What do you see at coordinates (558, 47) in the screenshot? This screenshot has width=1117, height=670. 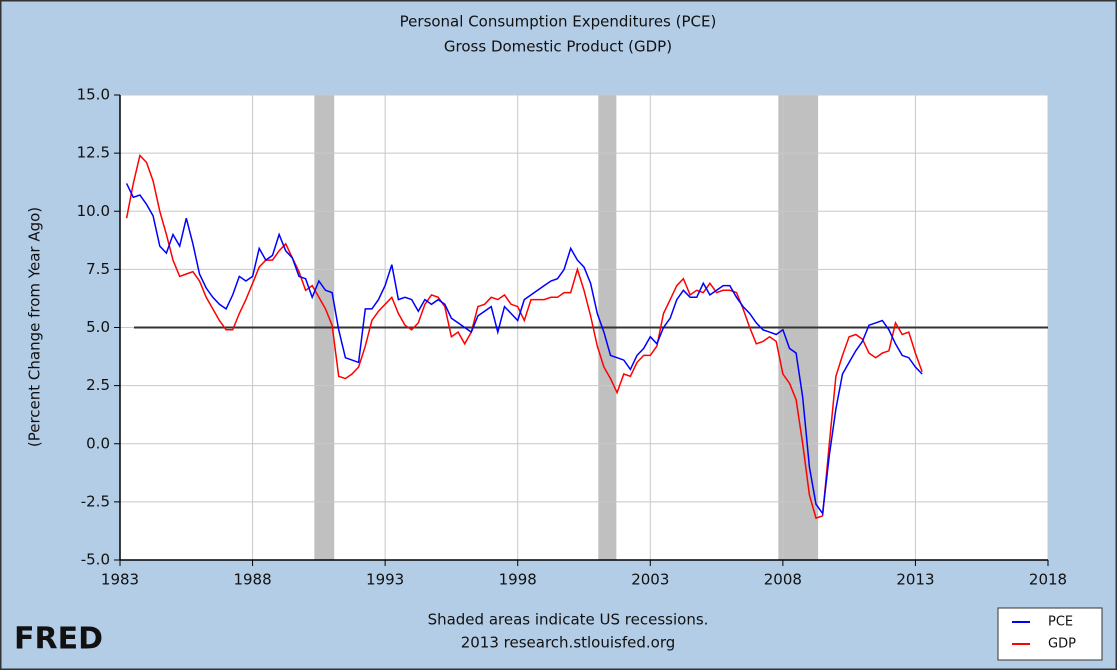 I see `chart-subtitle: Gross Domestic Product (GDP)` at bounding box center [558, 47].